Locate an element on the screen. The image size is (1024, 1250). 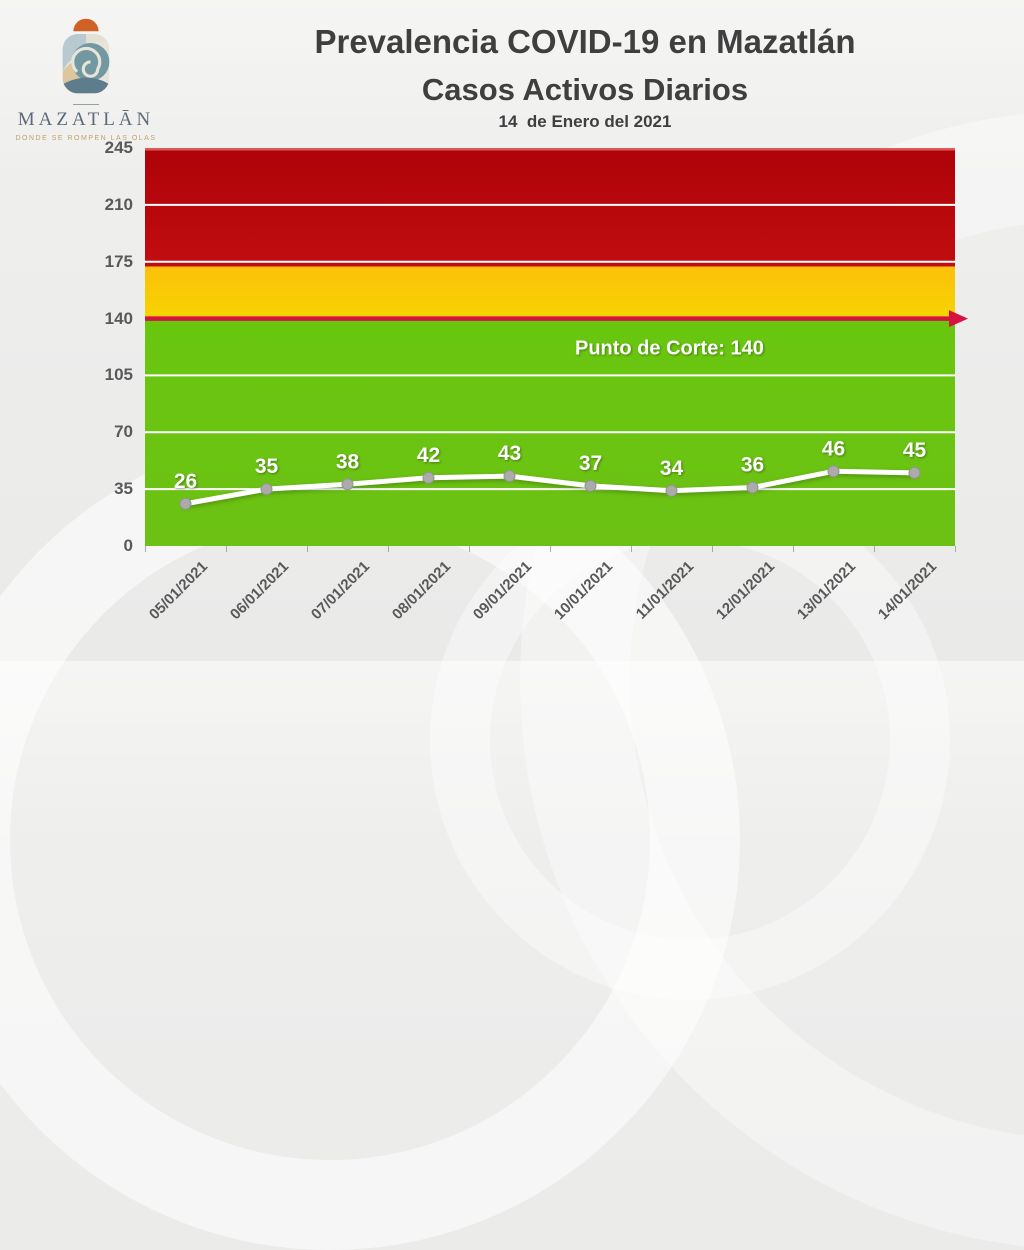
y-axis-label: 245 is located at coordinates (118, 147).